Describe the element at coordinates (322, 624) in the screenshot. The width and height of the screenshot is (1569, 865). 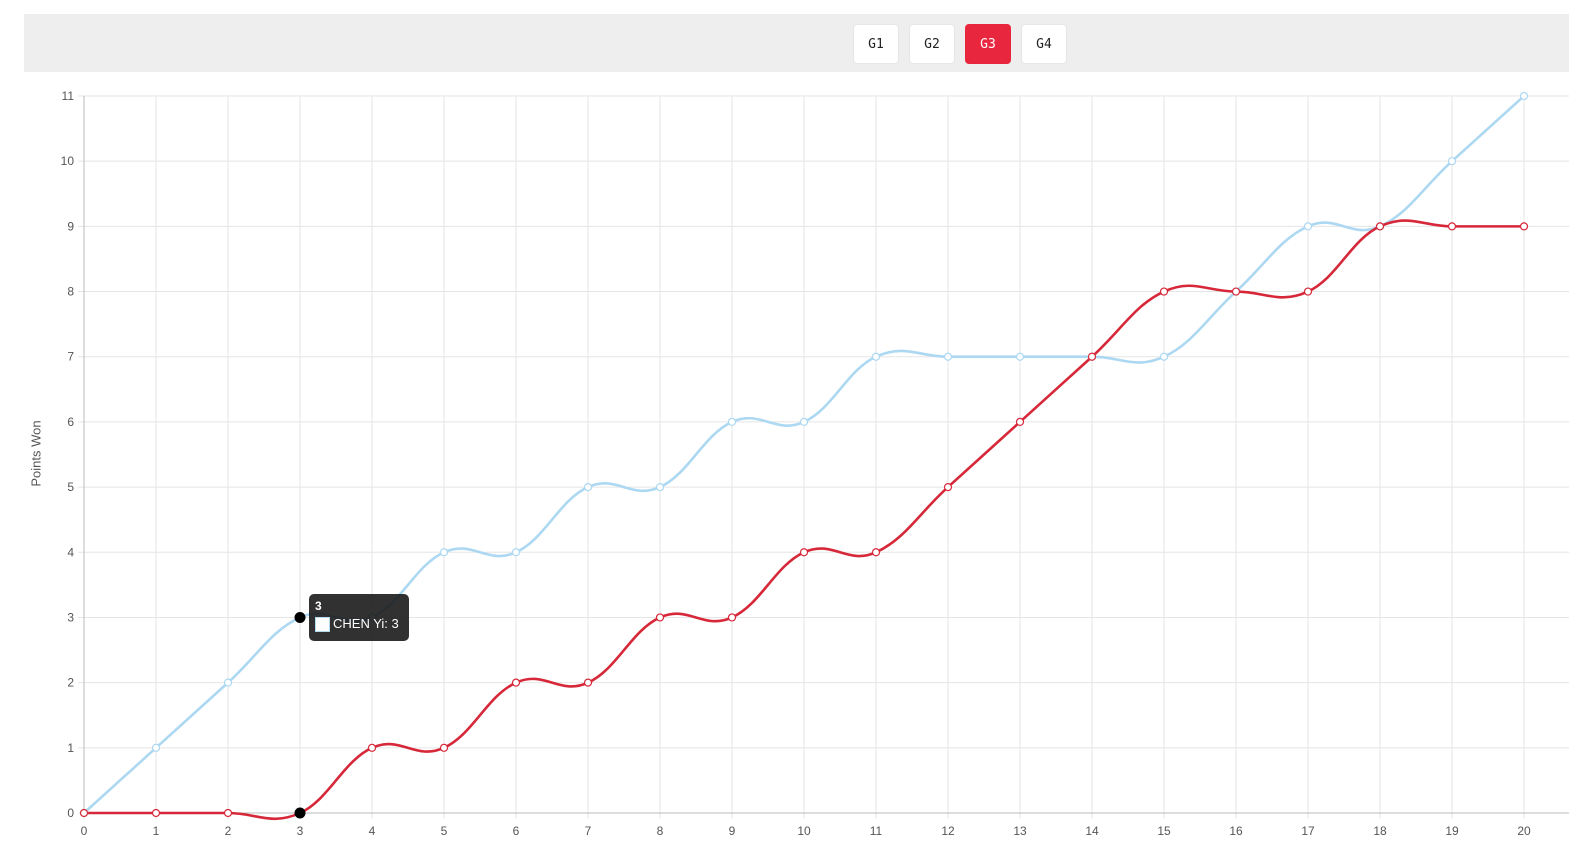
I see `tooltip-swatch` at that location.